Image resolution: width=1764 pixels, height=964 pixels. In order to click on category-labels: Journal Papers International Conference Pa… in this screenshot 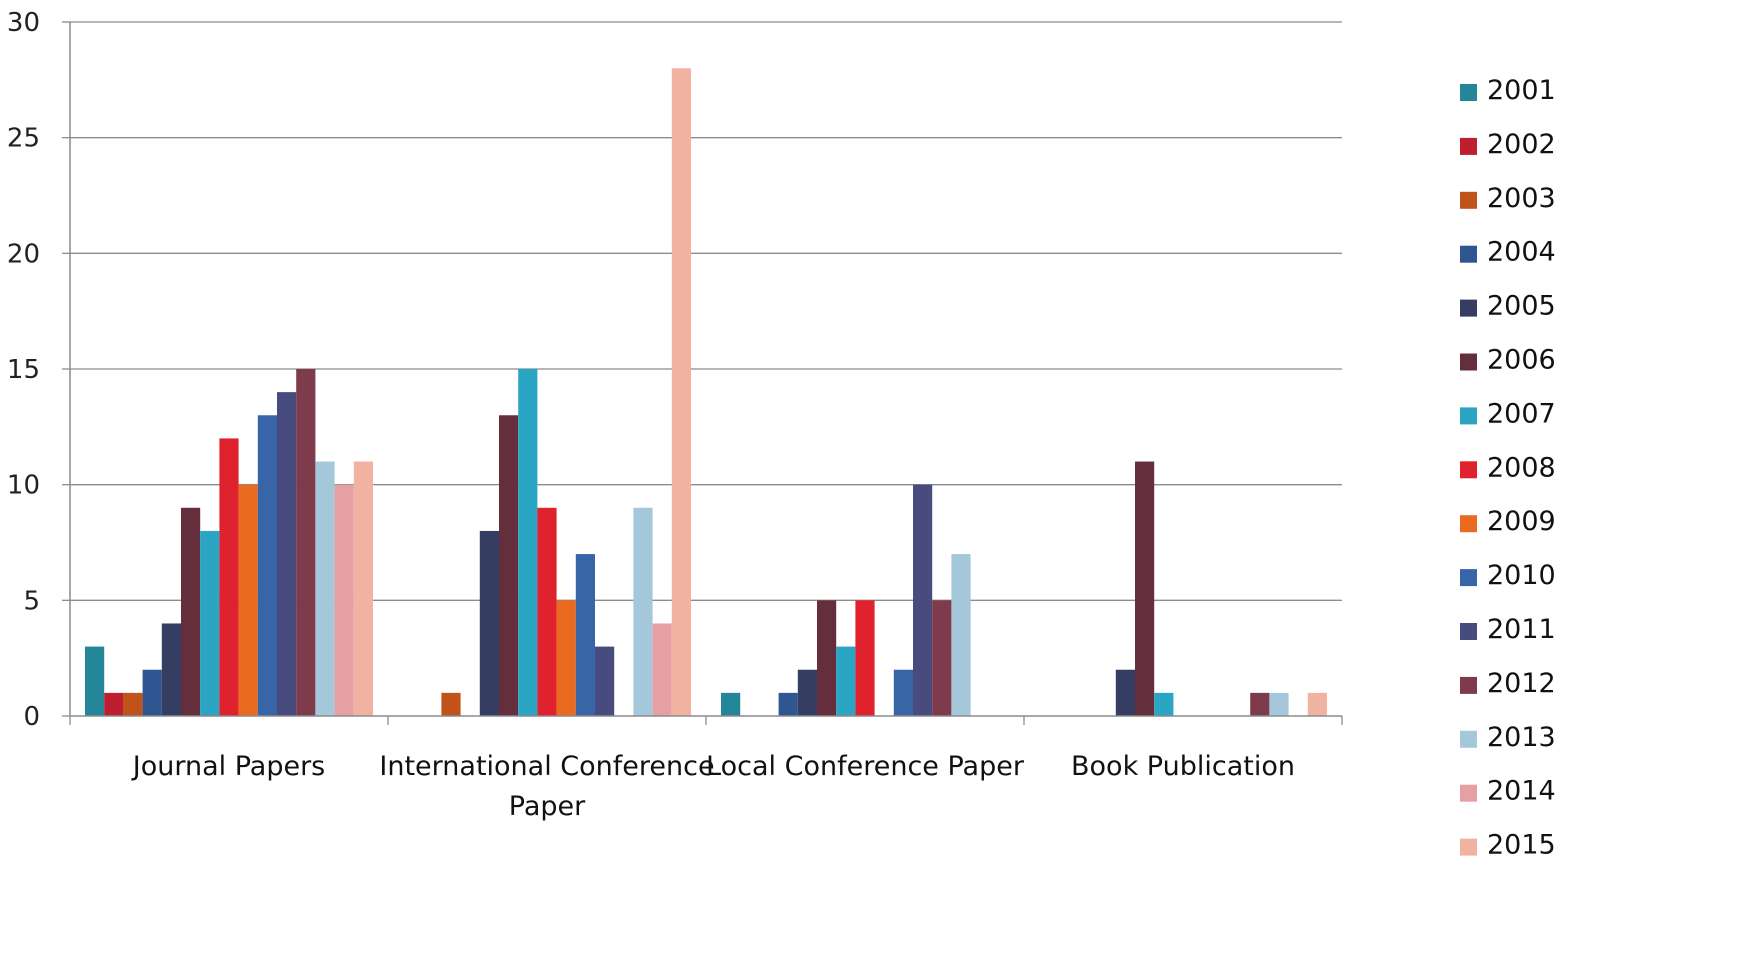, I will do `click(713, 786)`.